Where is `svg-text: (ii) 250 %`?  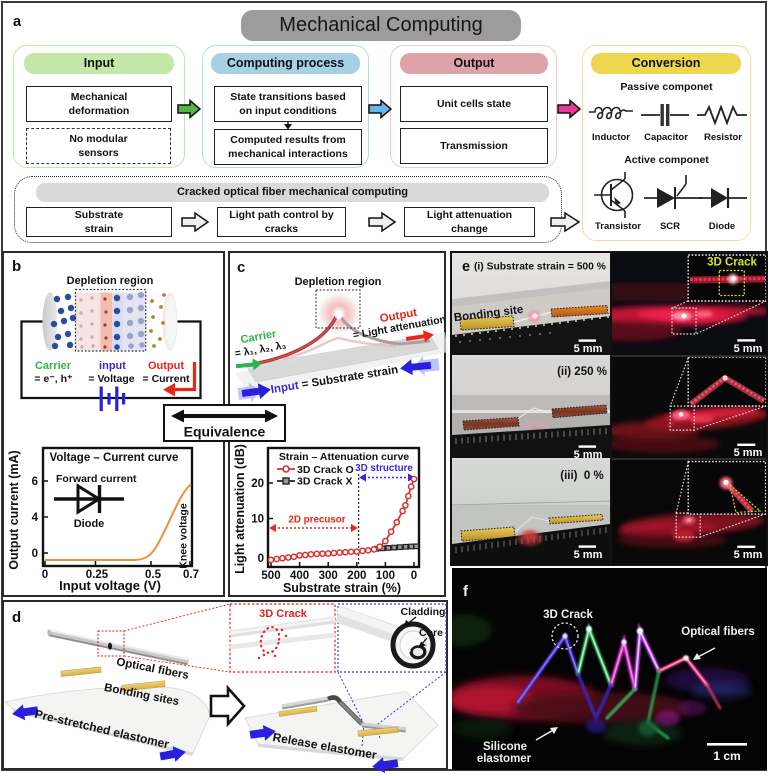
svg-text: (ii) 250 % is located at coordinates (582, 372).